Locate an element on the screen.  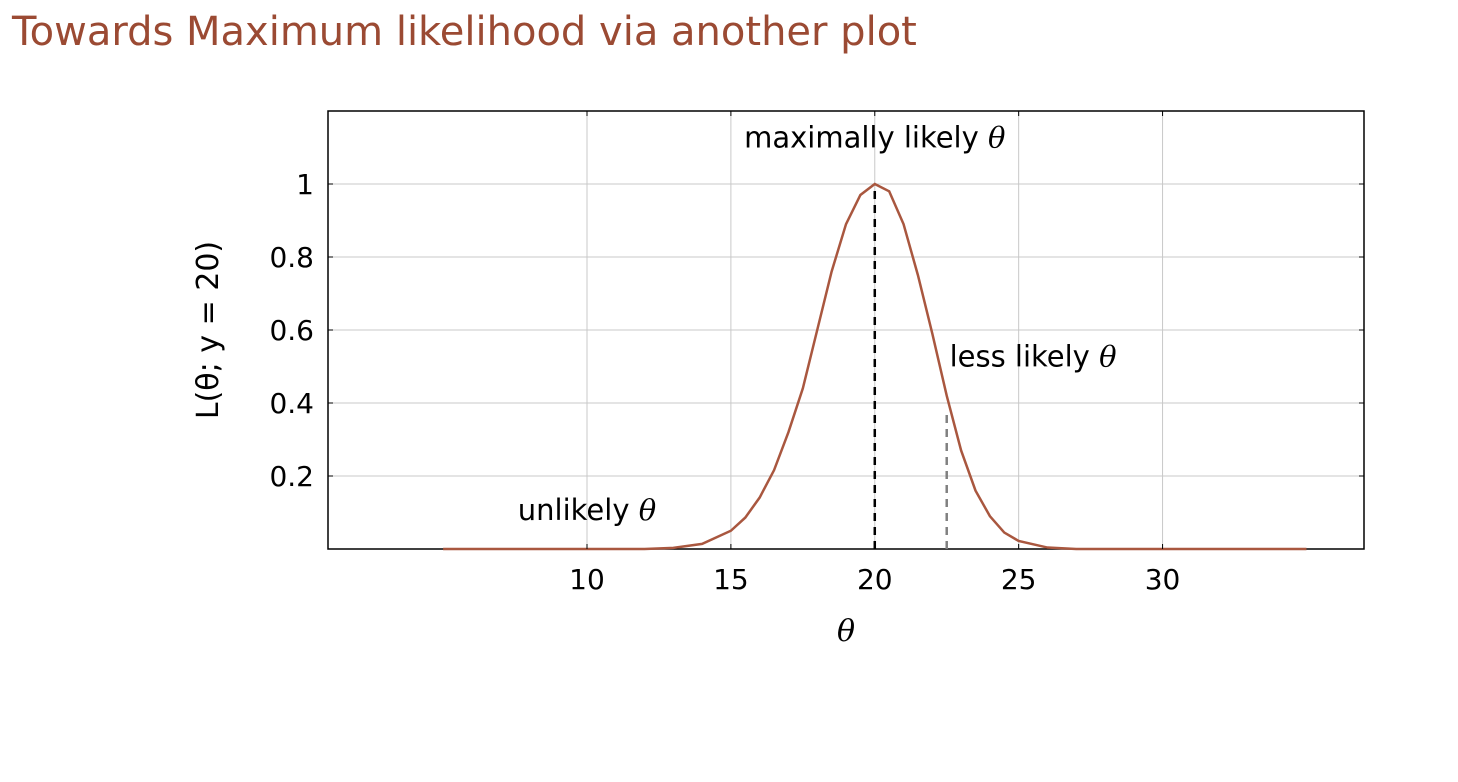
vertical-markers is located at coordinates (910, 366).